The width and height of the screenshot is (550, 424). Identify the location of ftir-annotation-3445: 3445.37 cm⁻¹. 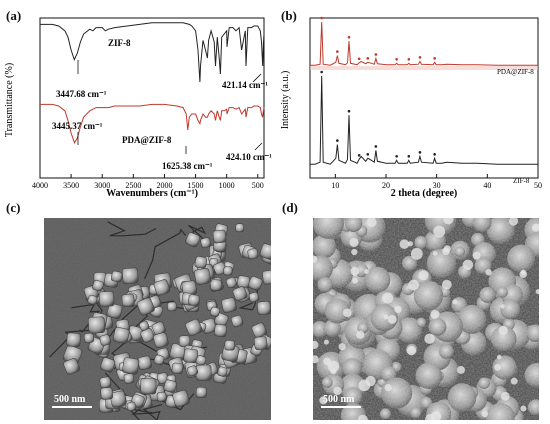
(77, 126).